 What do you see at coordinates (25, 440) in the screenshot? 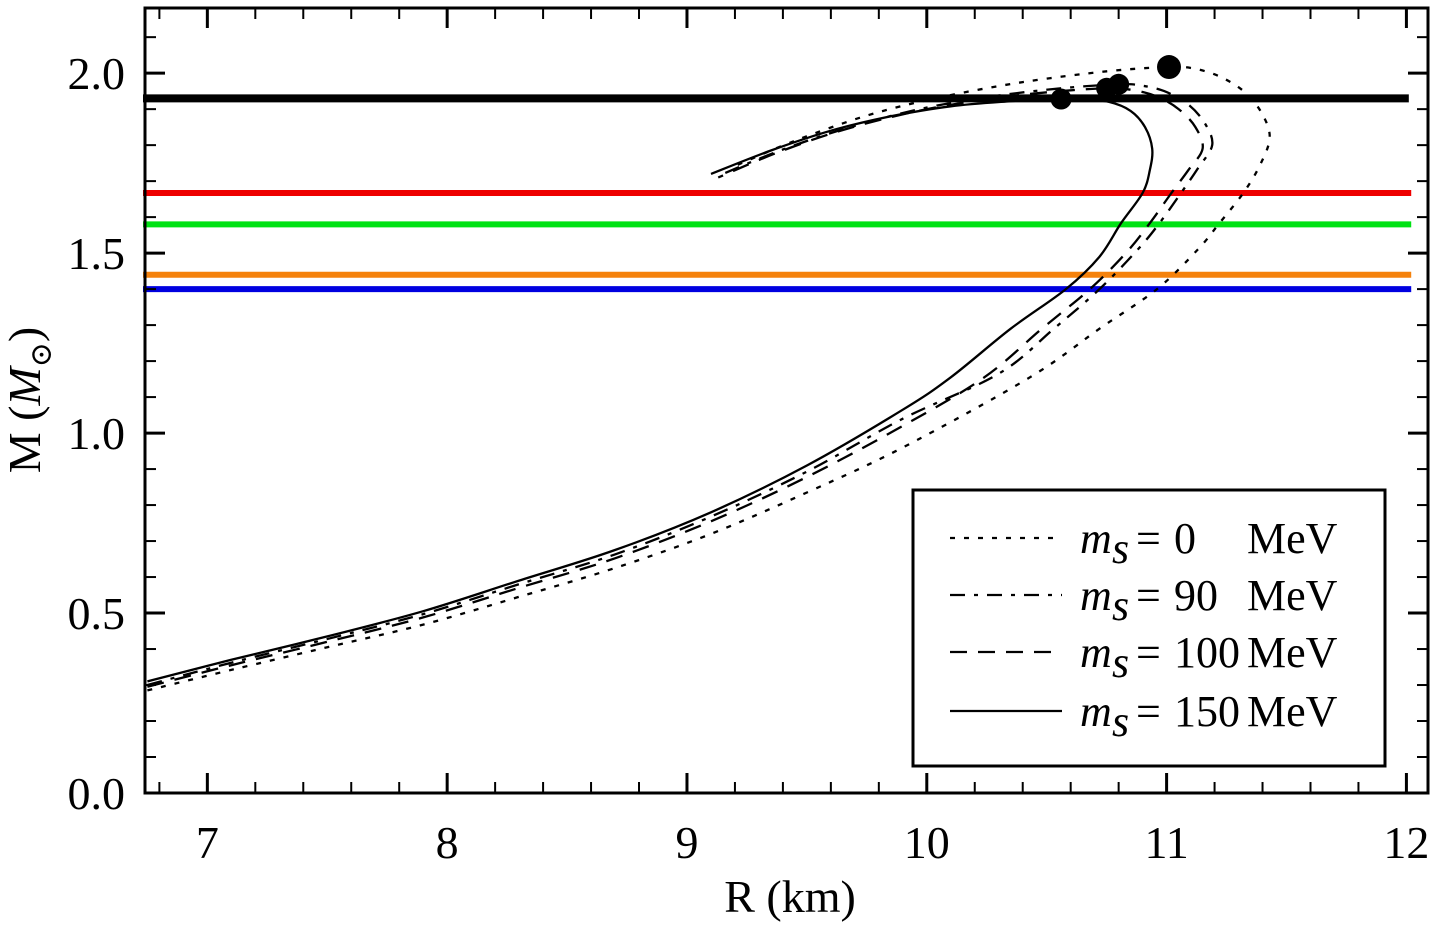
I see `y-axis-title-pre: M (` at bounding box center [25, 440].